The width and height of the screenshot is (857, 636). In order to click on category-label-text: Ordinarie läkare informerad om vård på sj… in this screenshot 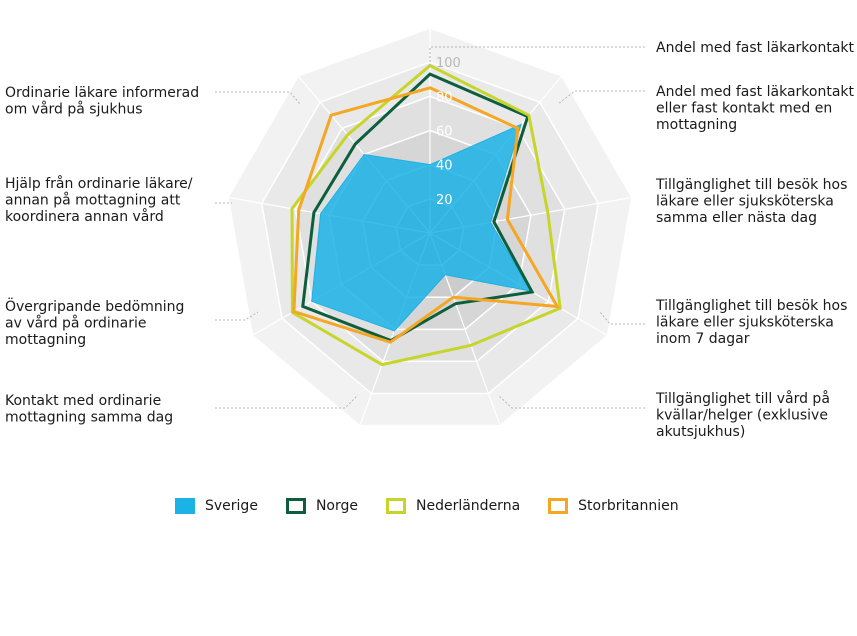, I will do `click(102, 101)`.